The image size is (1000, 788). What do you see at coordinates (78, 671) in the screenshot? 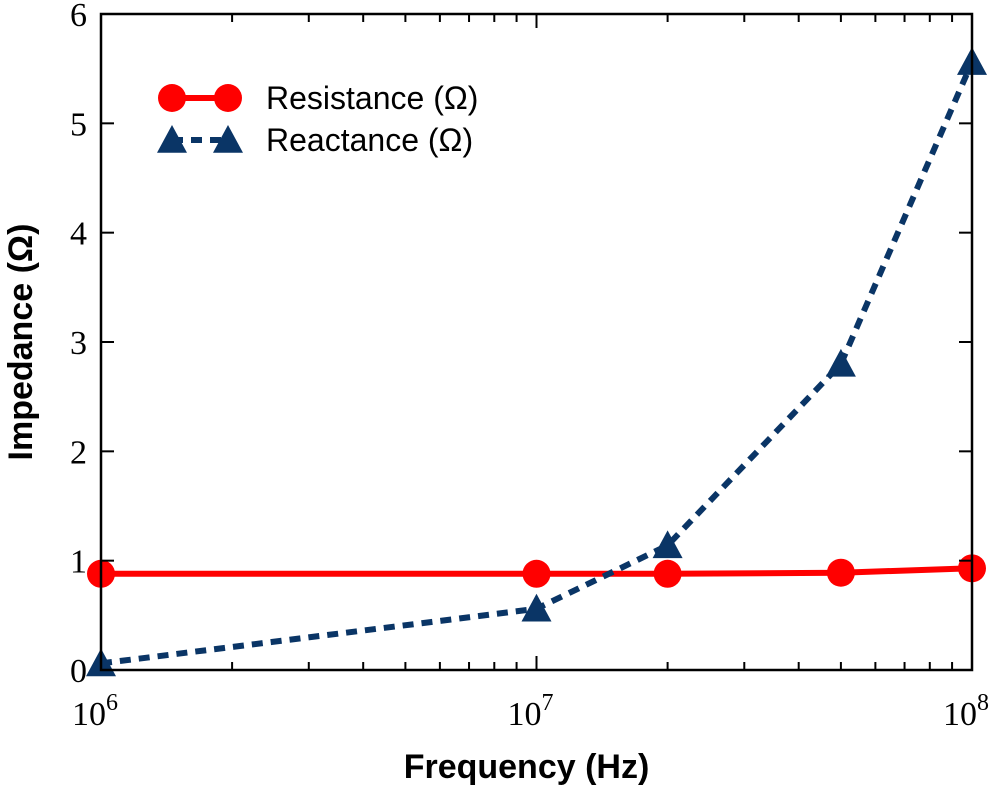
I see `y-tick-label: 0` at bounding box center [78, 671].